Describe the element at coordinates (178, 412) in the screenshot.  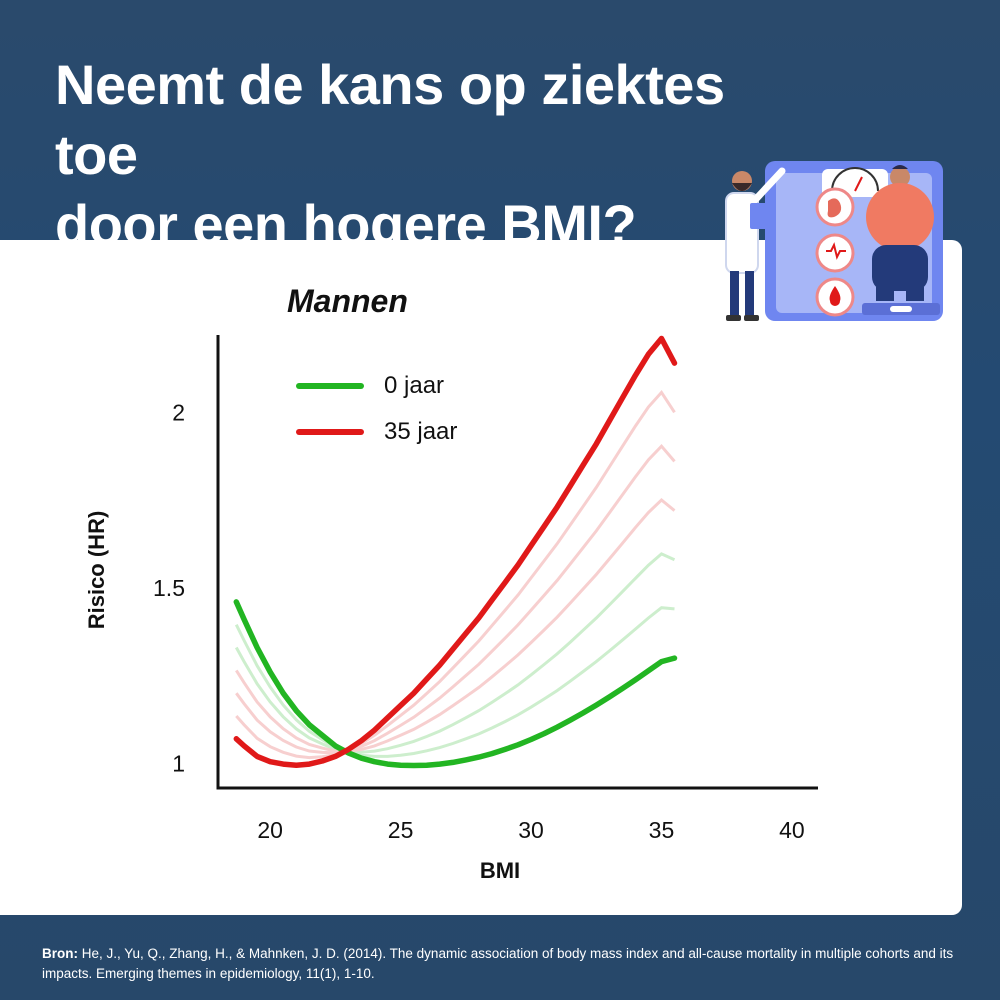
I see `y-tick-label: 2` at that location.